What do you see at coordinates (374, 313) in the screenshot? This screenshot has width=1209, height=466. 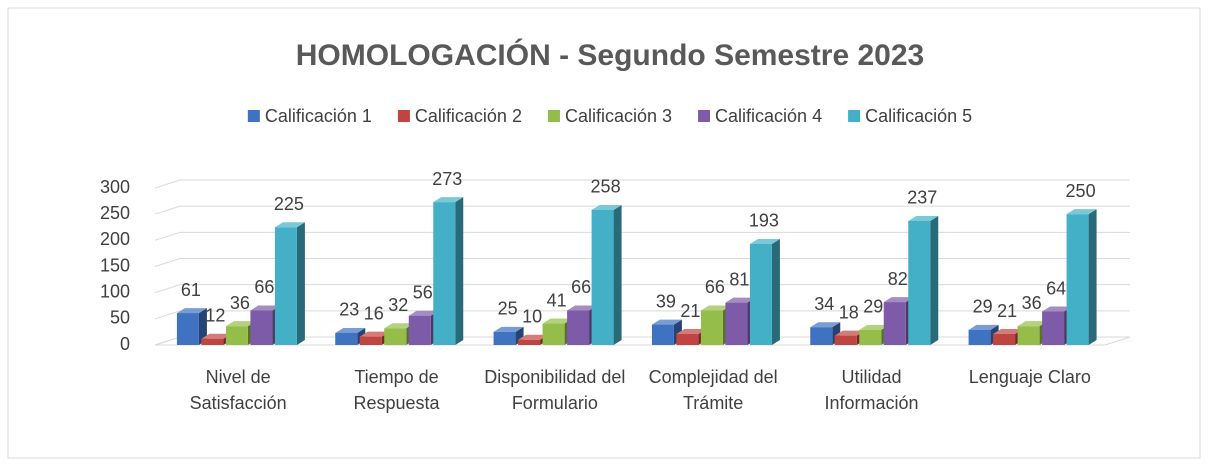 I see `data-label: 16` at bounding box center [374, 313].